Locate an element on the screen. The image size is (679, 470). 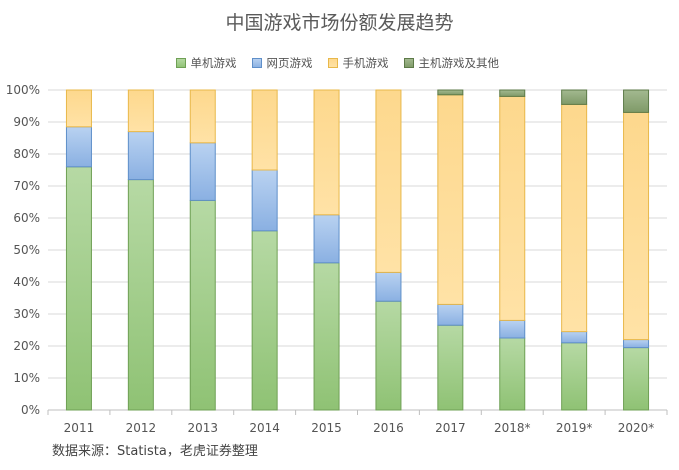
x-tick-label: 2019* is located at coordinates (574, 428).